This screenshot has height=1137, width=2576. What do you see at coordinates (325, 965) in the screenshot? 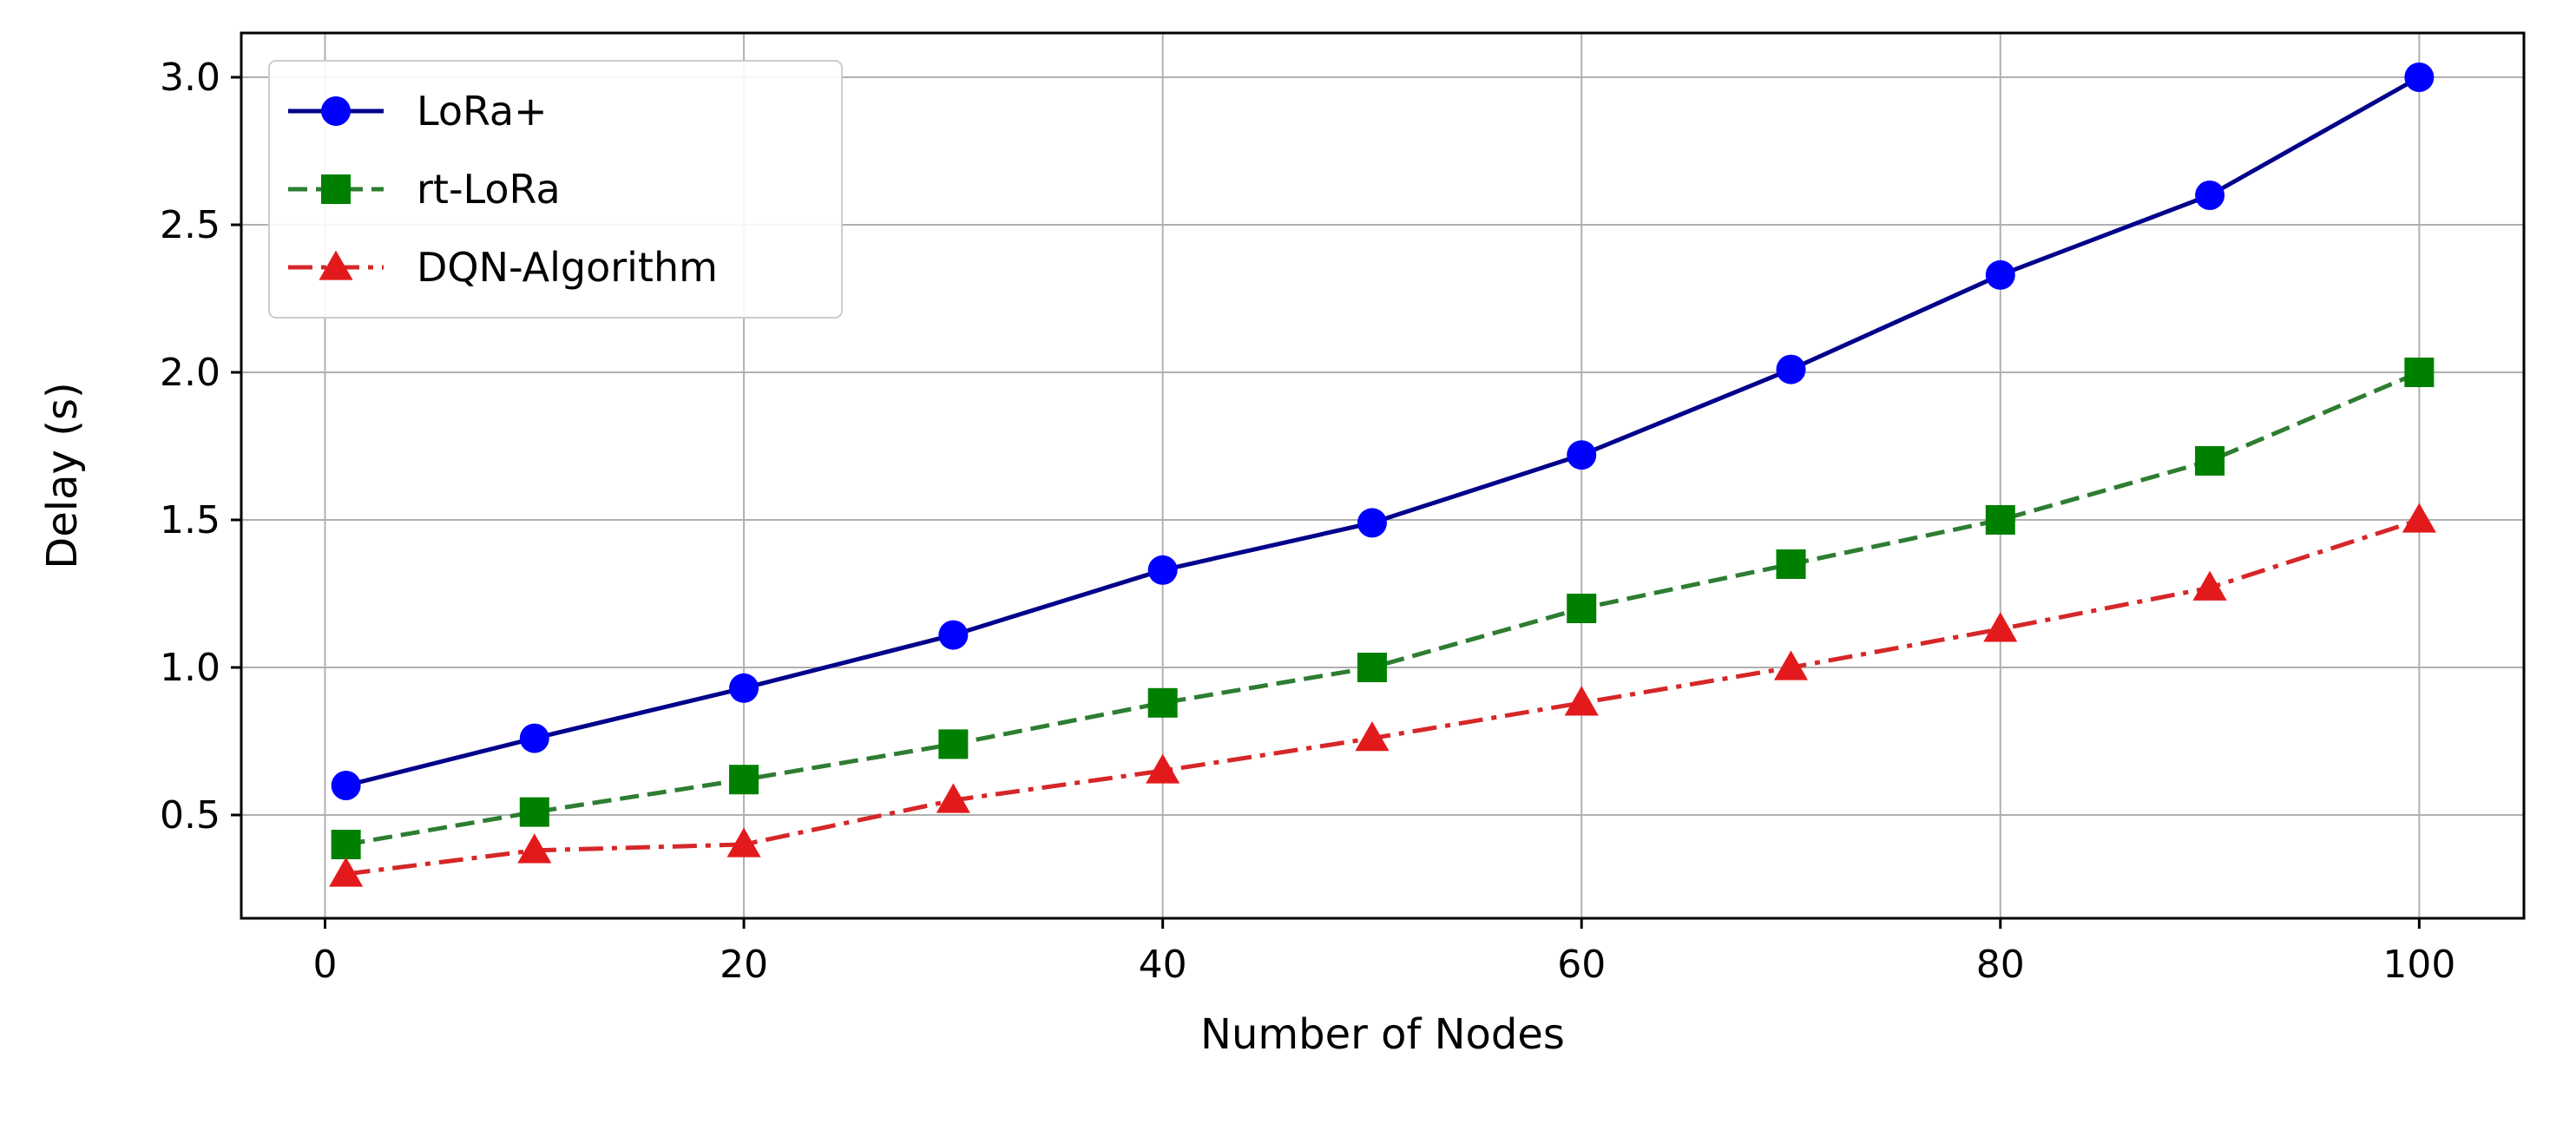
I see `x-tick-label: 0` at bounding box center [325, 965].